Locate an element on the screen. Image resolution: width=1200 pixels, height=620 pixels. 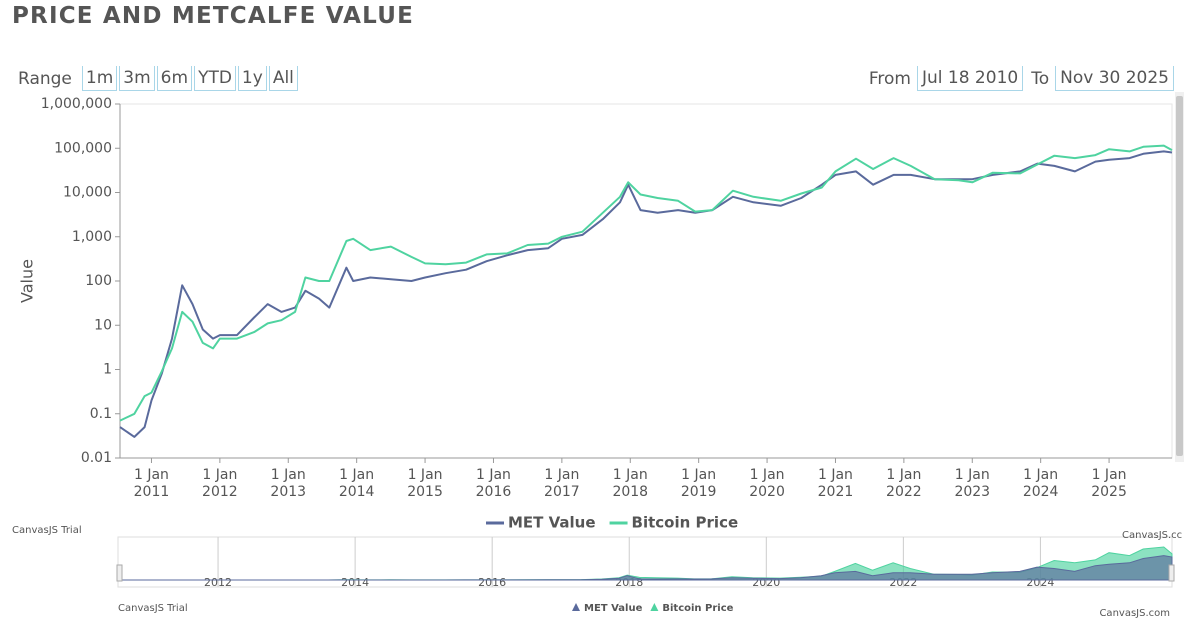
x-tick-label: 1 Jan 2014 is located at coordinates (356, 483).